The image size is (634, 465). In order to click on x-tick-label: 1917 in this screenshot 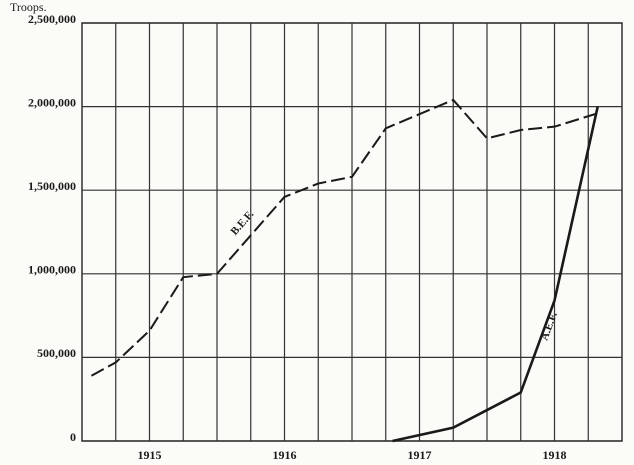, I will do `click(420, 455)`.